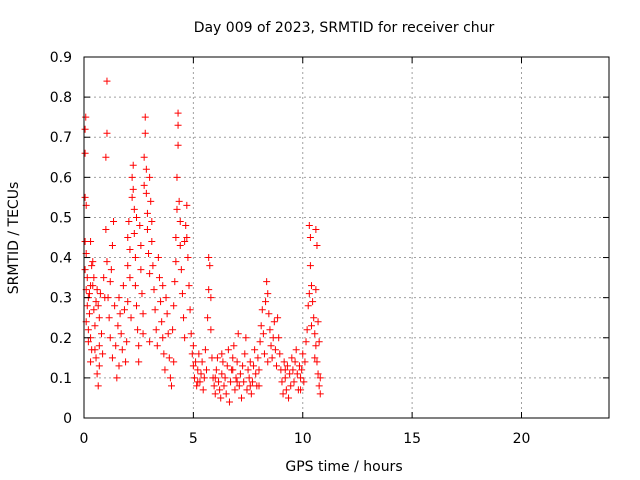 This screenshot has width=640, height=480. I want to click on x-tick-label: 5, so click(193, 439).